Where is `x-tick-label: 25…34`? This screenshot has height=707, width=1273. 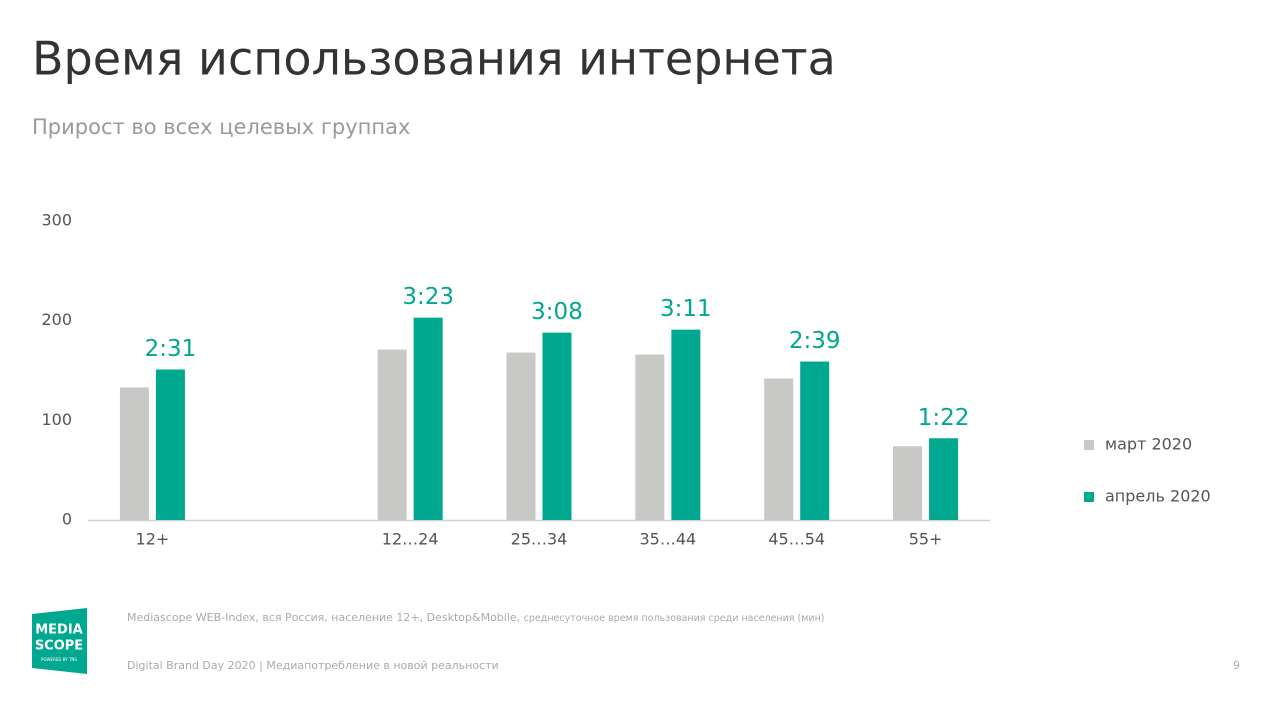
x-tick-label: 25…34 is located at coordinates (539, 539).